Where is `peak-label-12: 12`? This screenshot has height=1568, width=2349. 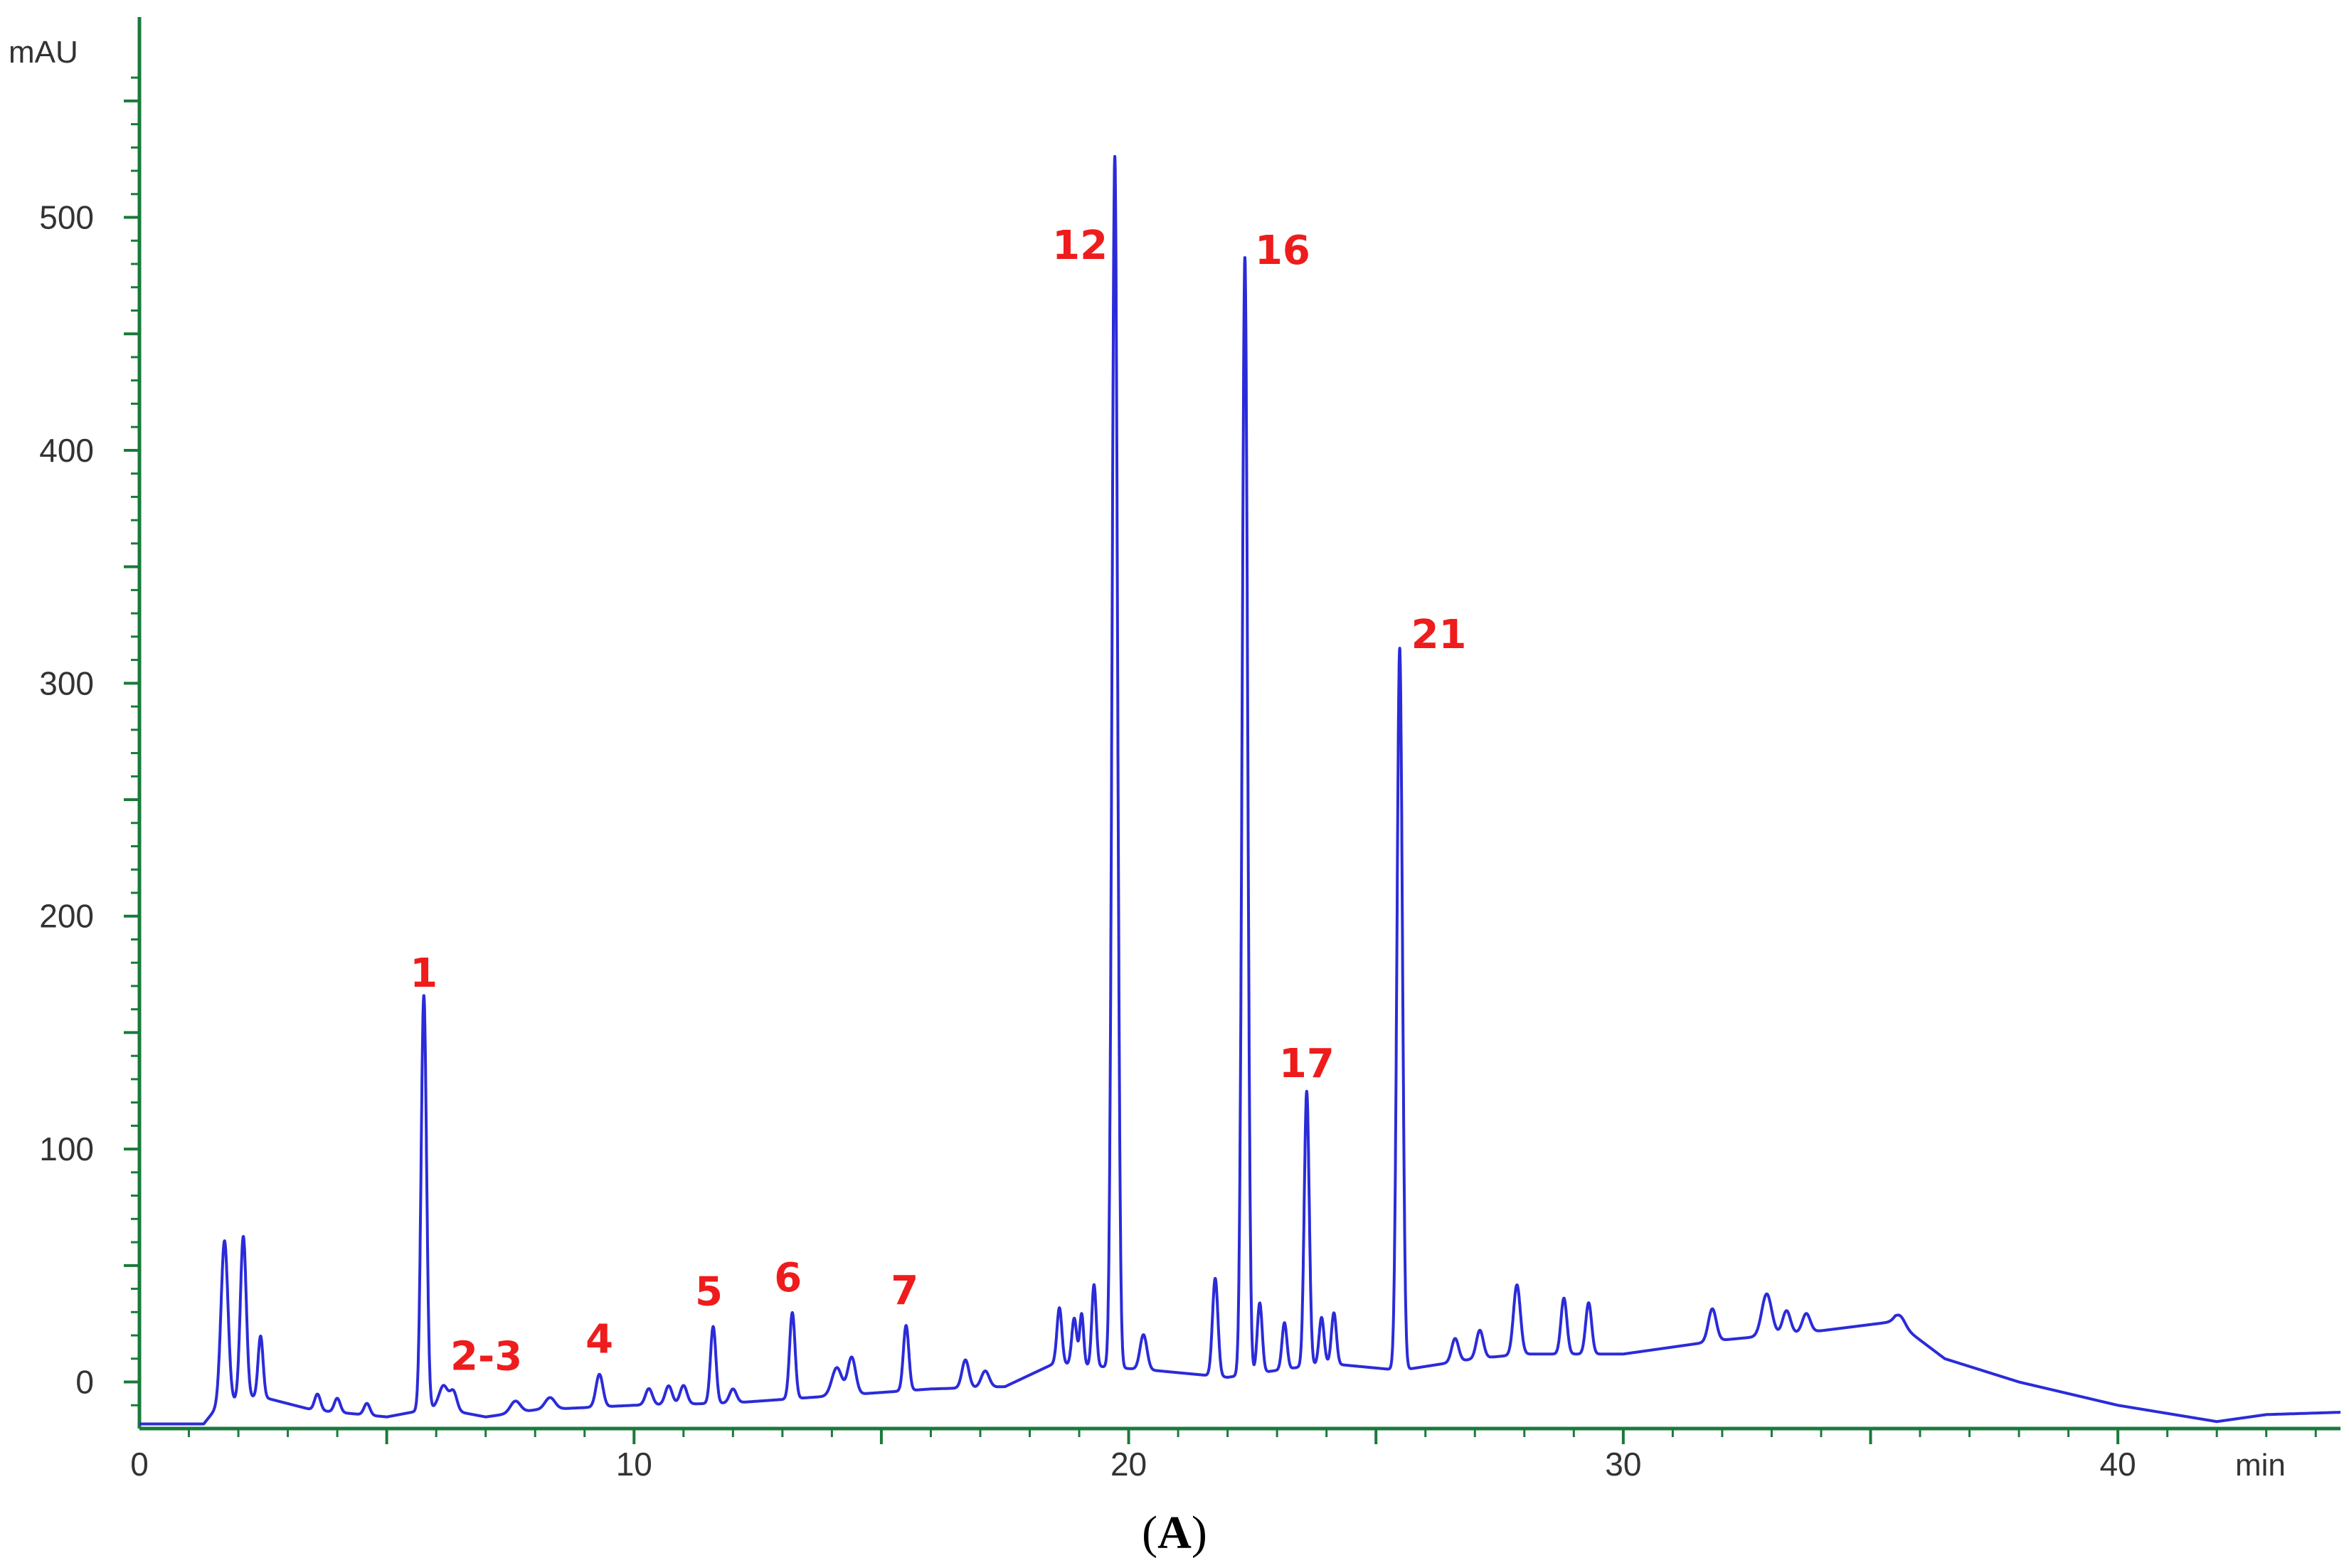 peak-label-12: 12 is located at coordinates (1080, 246).